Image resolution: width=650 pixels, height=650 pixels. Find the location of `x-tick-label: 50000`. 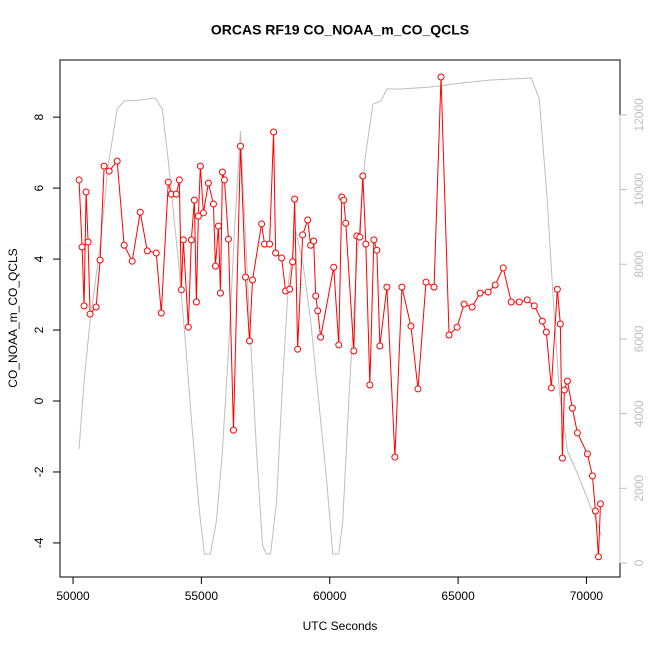

x-tick-label: 50000 is located at coordinates (73, 596).